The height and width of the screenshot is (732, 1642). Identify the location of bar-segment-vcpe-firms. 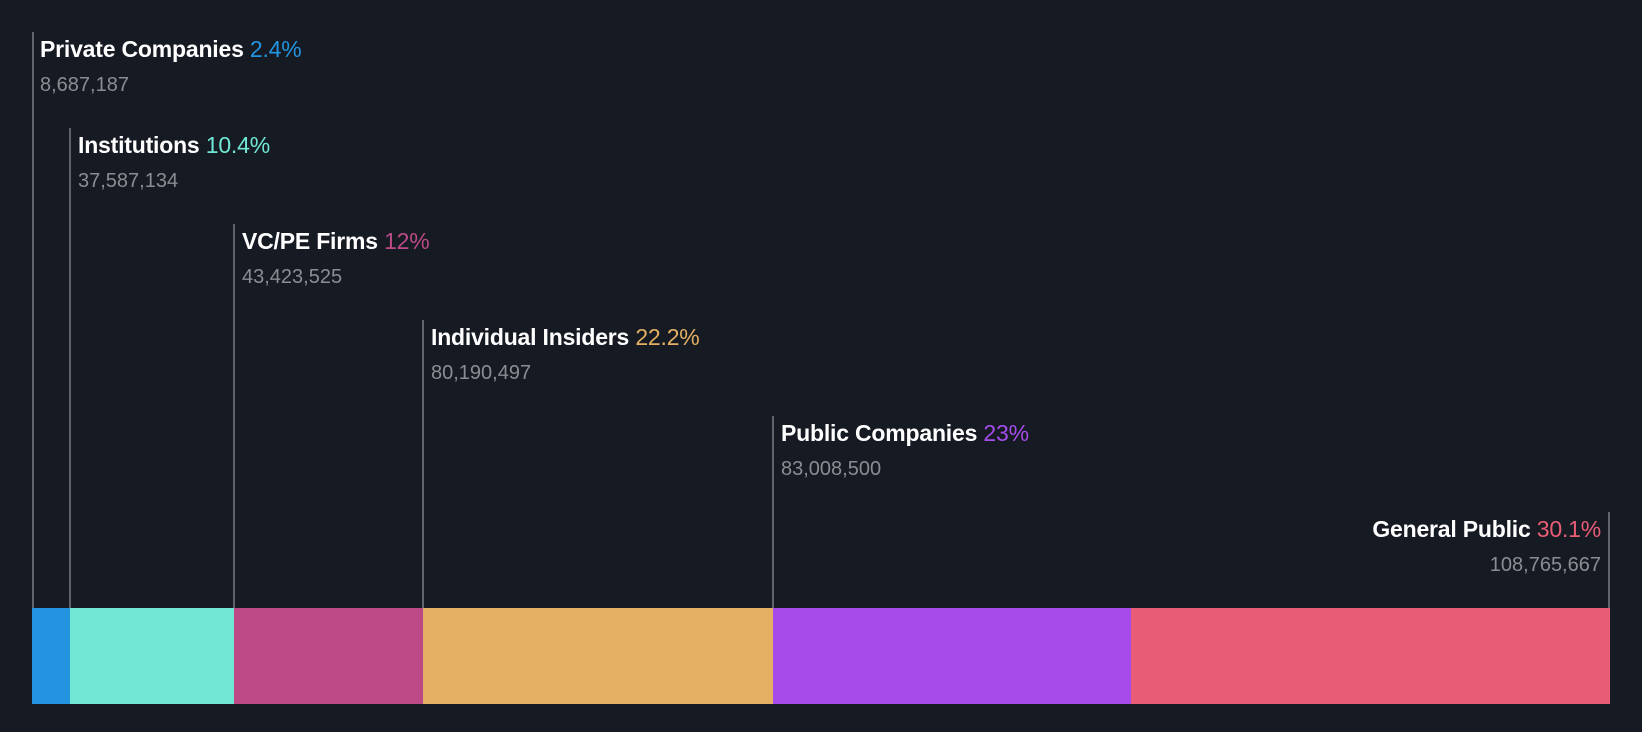
(328, 656).